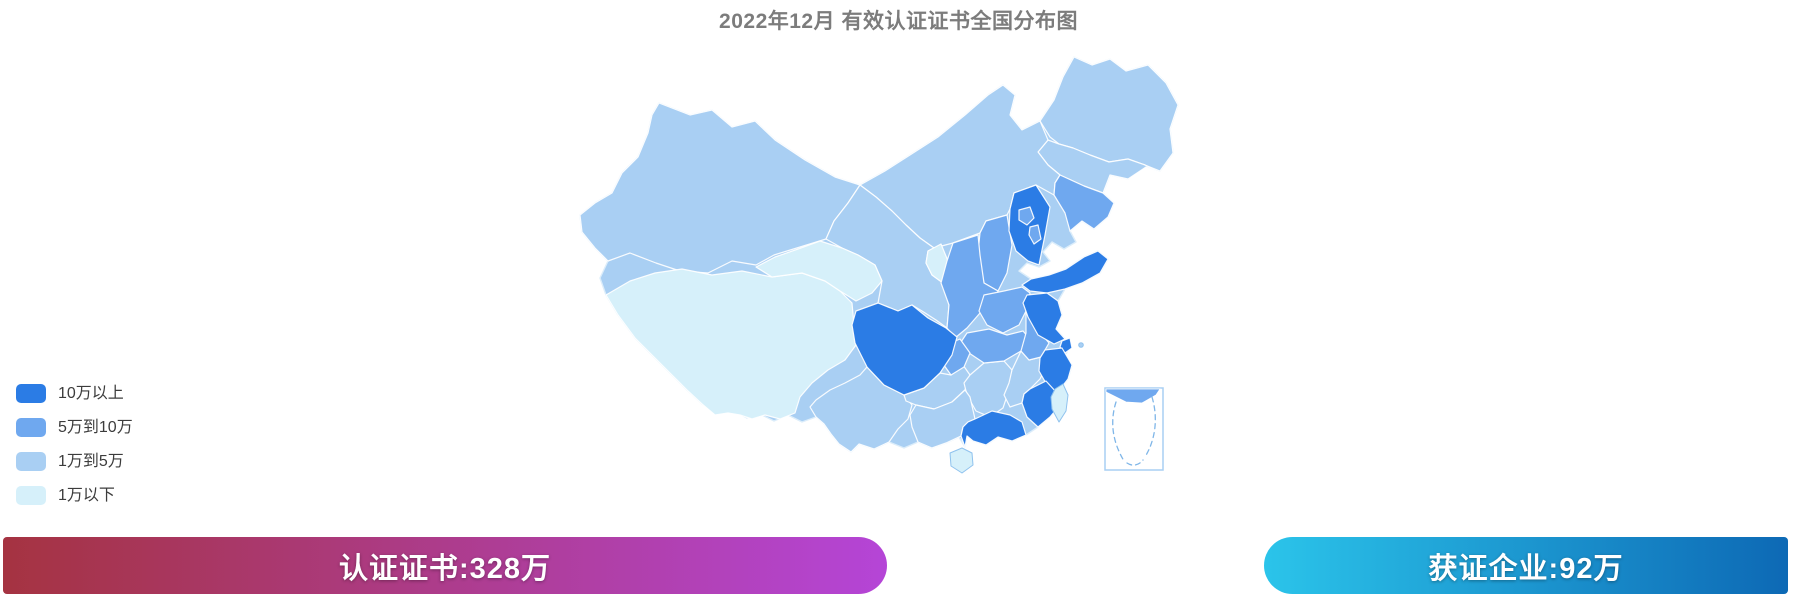 This screenshot has width=1797, height=598. I want to click on legend-swatch-level4, so click(31, 393).